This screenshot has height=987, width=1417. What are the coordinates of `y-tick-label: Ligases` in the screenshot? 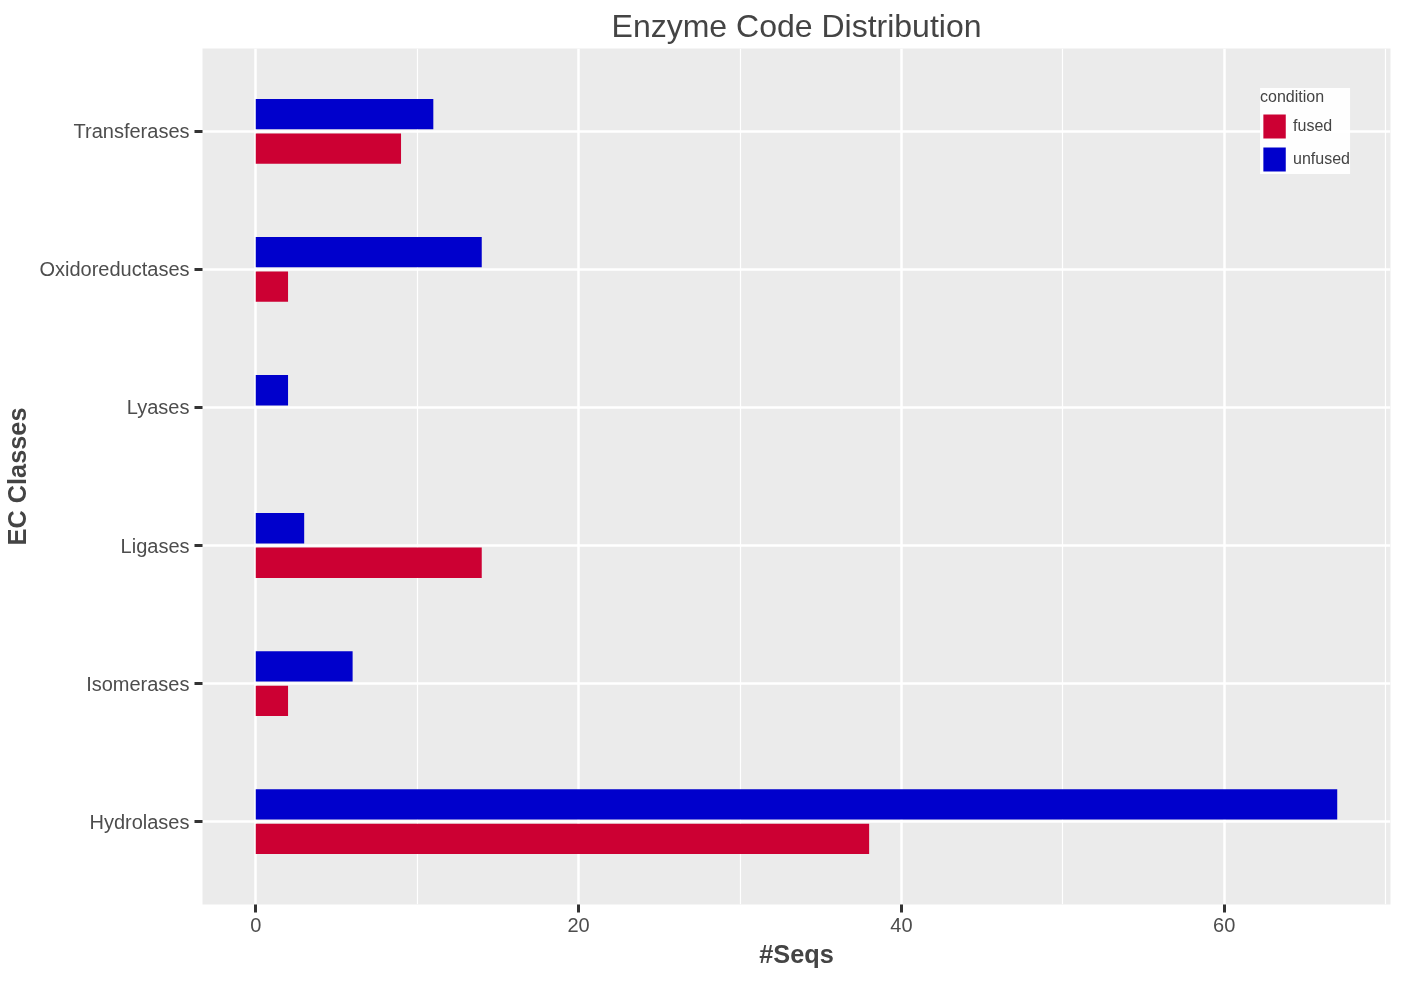 It's located at (155, 545).